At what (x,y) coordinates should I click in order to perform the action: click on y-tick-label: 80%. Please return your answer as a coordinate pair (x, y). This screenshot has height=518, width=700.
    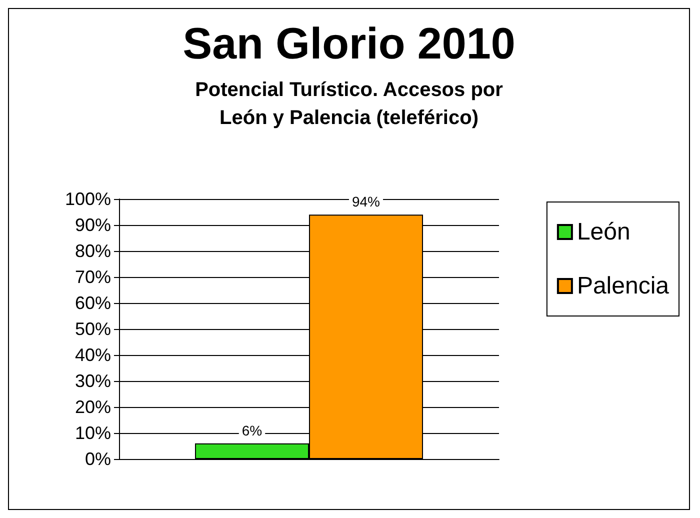
    Looking at the image, I should click on (92, 251).